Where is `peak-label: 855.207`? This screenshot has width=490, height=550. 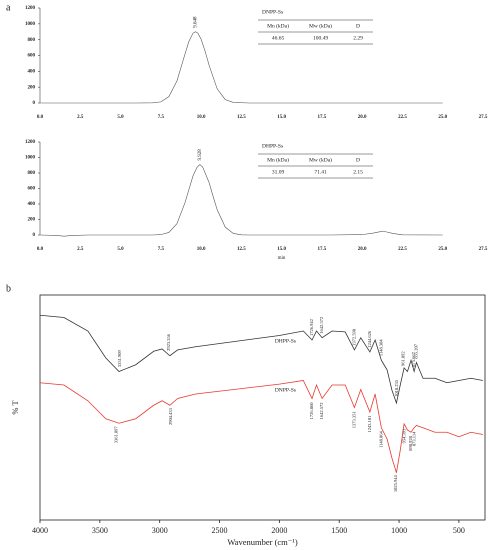
peak-label: 855.207 is located at coordinates (415, 350).